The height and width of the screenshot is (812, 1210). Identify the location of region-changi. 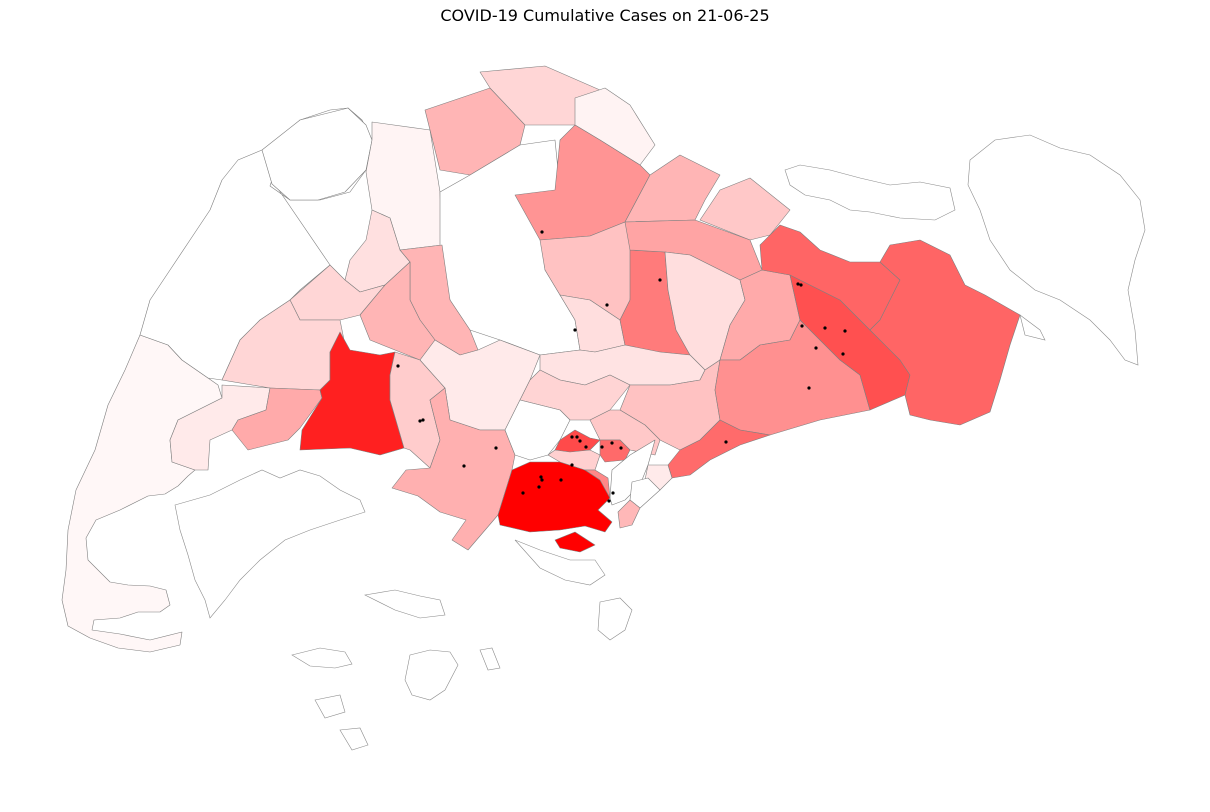
(945, 332).